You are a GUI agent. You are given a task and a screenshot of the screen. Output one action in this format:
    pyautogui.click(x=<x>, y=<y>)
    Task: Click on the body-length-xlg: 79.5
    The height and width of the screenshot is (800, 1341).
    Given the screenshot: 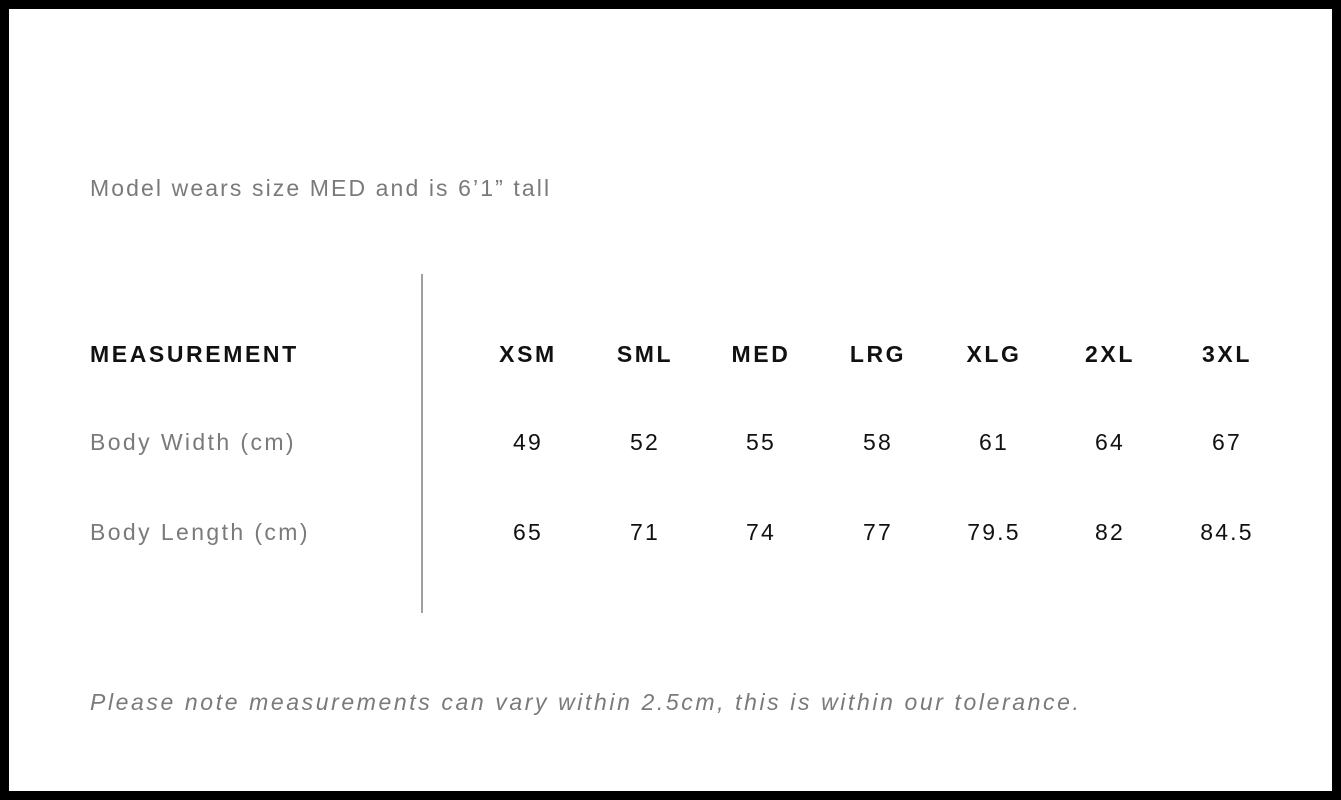 What is the action you would take?
    pyautogui.click(x=994, y=532)
    